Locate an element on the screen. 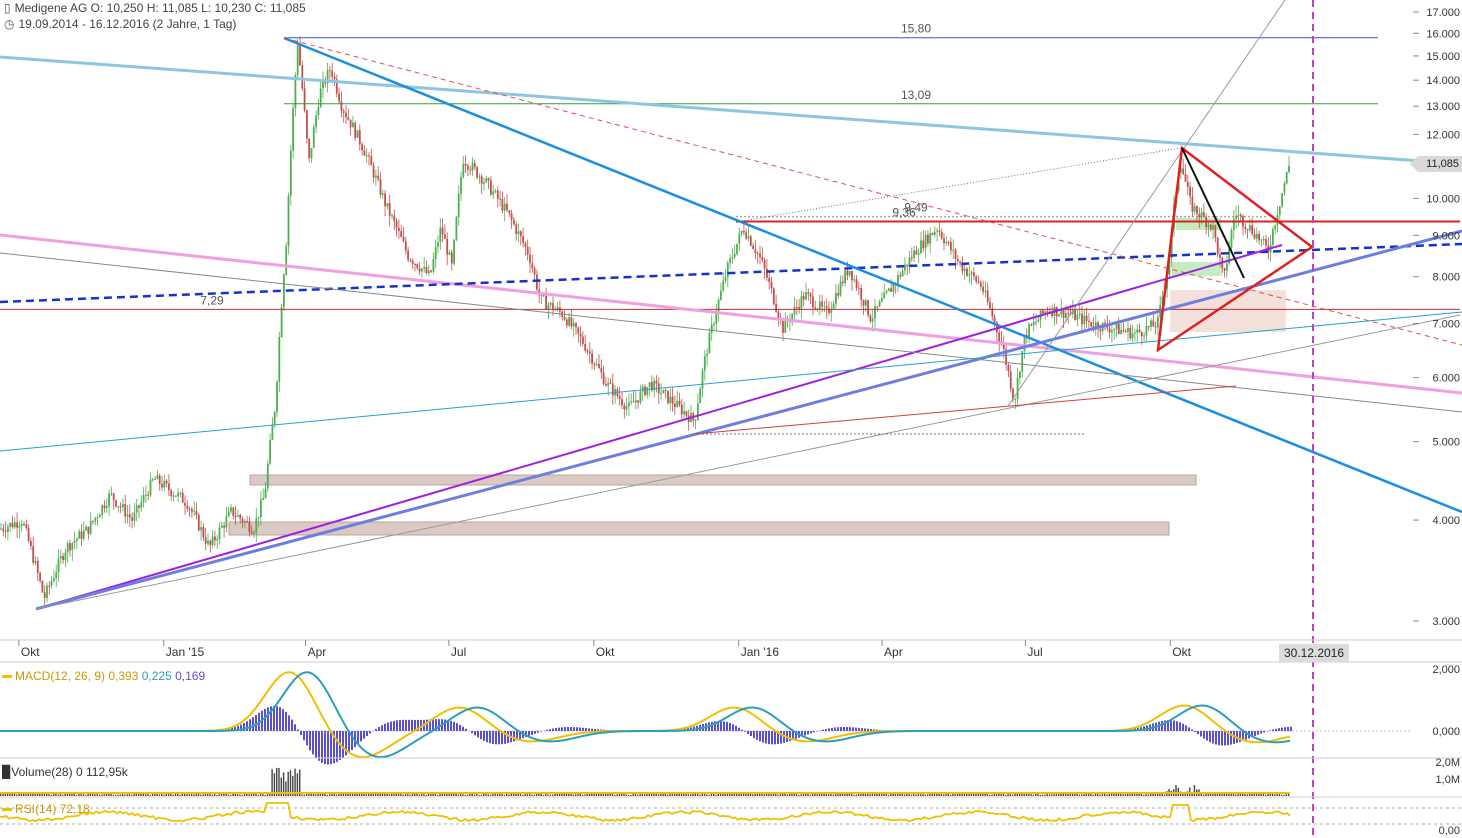 This screenshot has height=838, width=1462. date-range-text: 19.09.2014 - 16.12.2016 (2 Jahre, 1 Tag) is located at coordinates (127, 24).